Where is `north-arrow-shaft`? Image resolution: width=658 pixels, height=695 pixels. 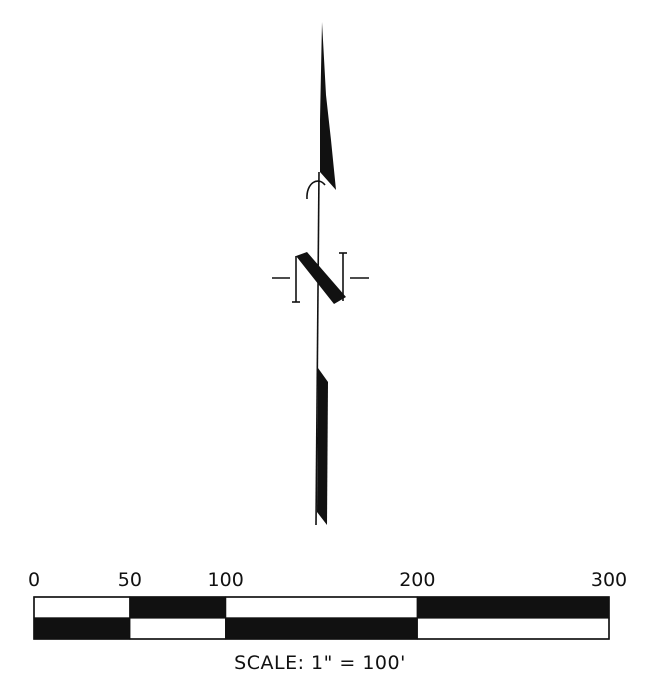 north-arrow-shaft is located at coordinates (317, 348).